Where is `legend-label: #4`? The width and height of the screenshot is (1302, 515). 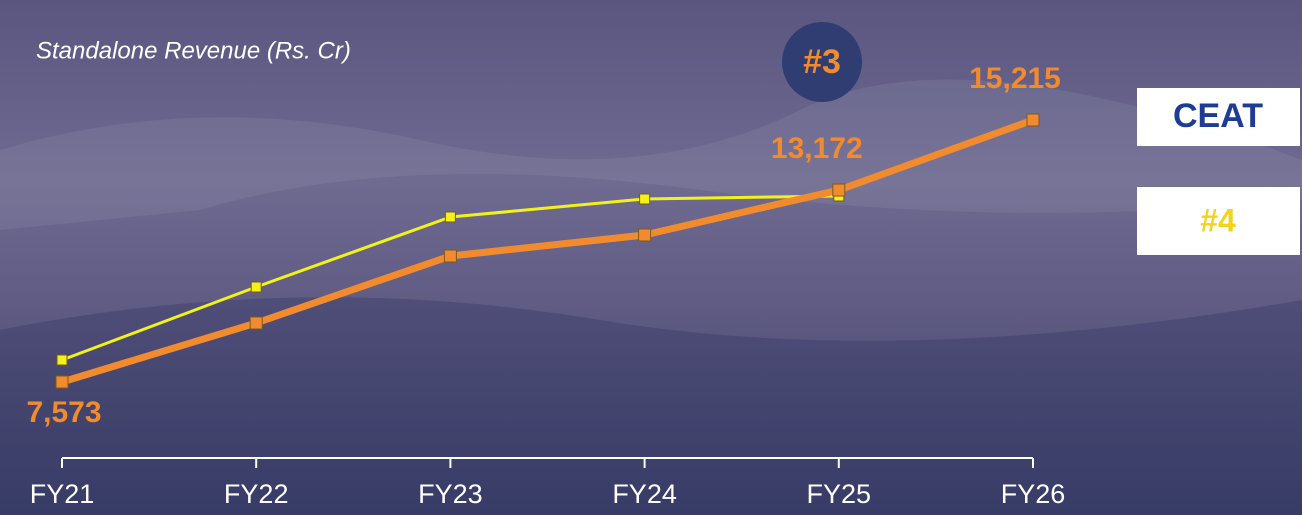 legend-label: #4 is located at coordinates (1218, 220).